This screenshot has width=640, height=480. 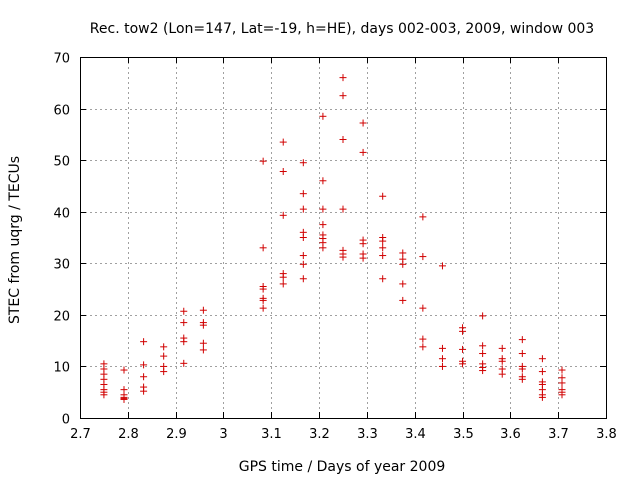 What do you see at coordinates (61, 162) in the screenshot?
I see `y-tick-label: 50` at bounding box center [61, 162].